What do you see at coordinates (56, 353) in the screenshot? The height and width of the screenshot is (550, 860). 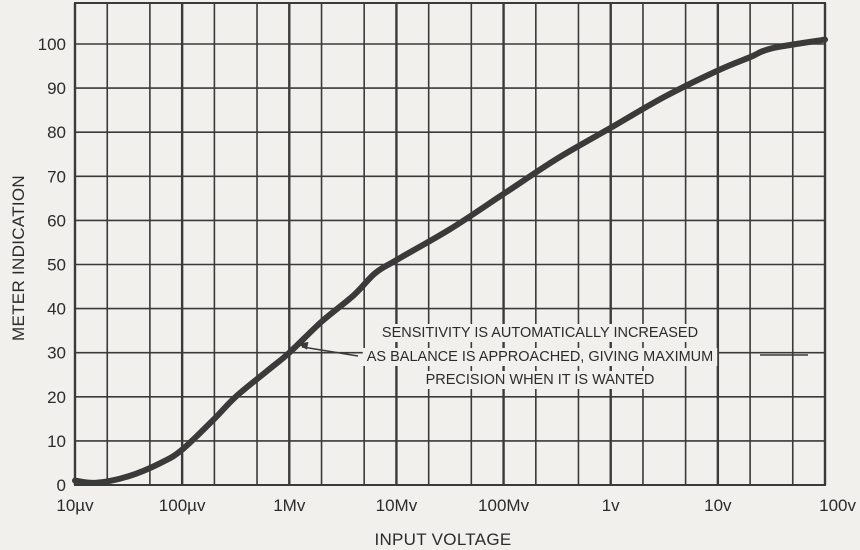 I see `y-tick-label: 30` at bounding box center [56, 353].